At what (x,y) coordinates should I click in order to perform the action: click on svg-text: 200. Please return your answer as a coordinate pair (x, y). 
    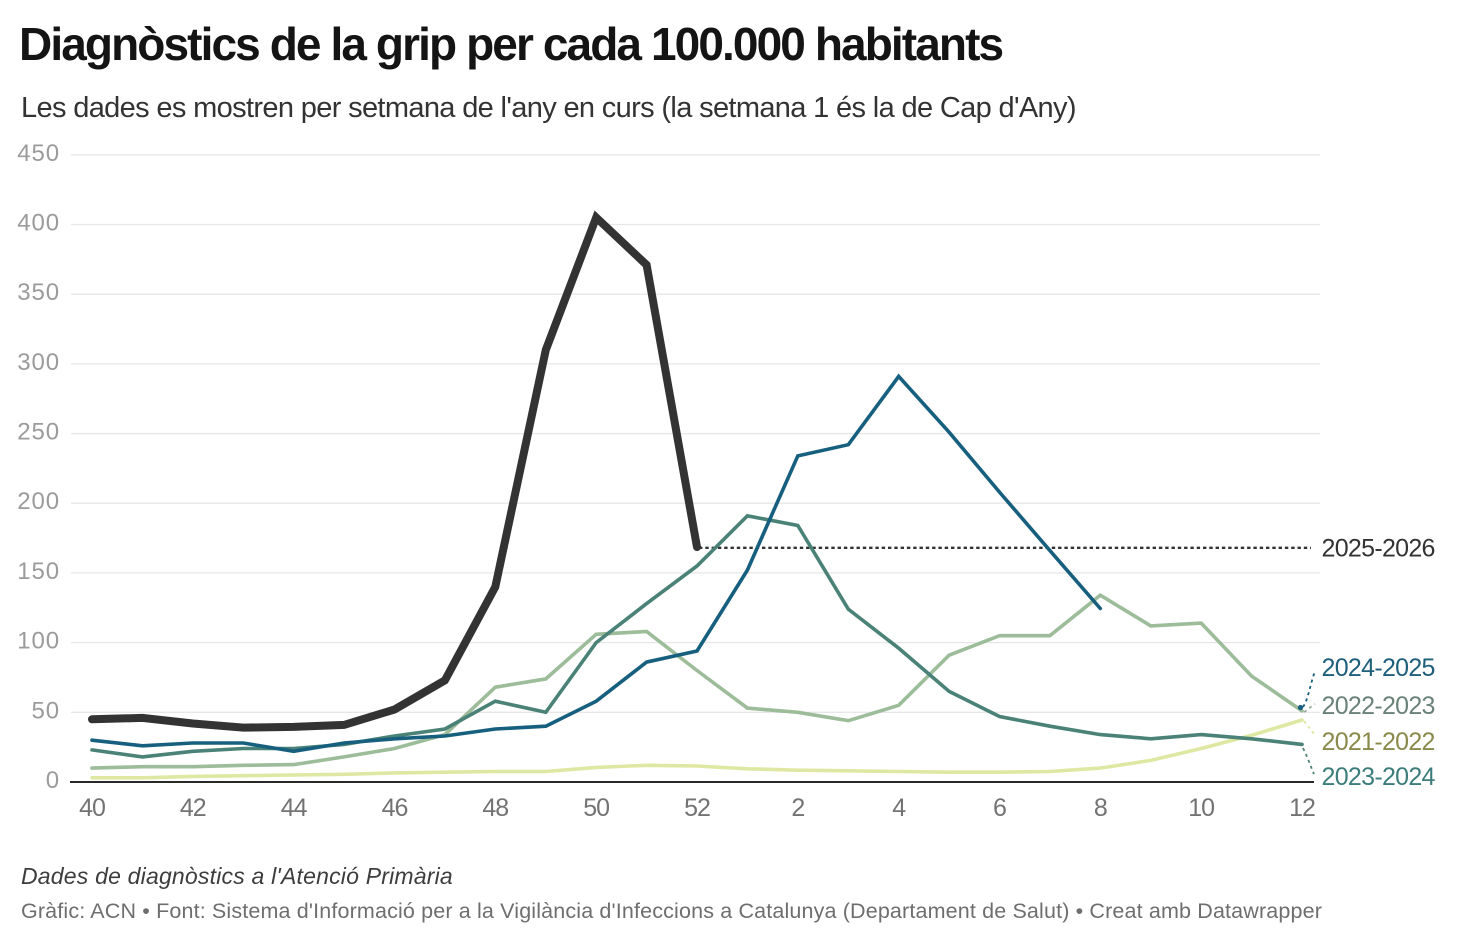
    Looking at the image, I should click on (38, 501).